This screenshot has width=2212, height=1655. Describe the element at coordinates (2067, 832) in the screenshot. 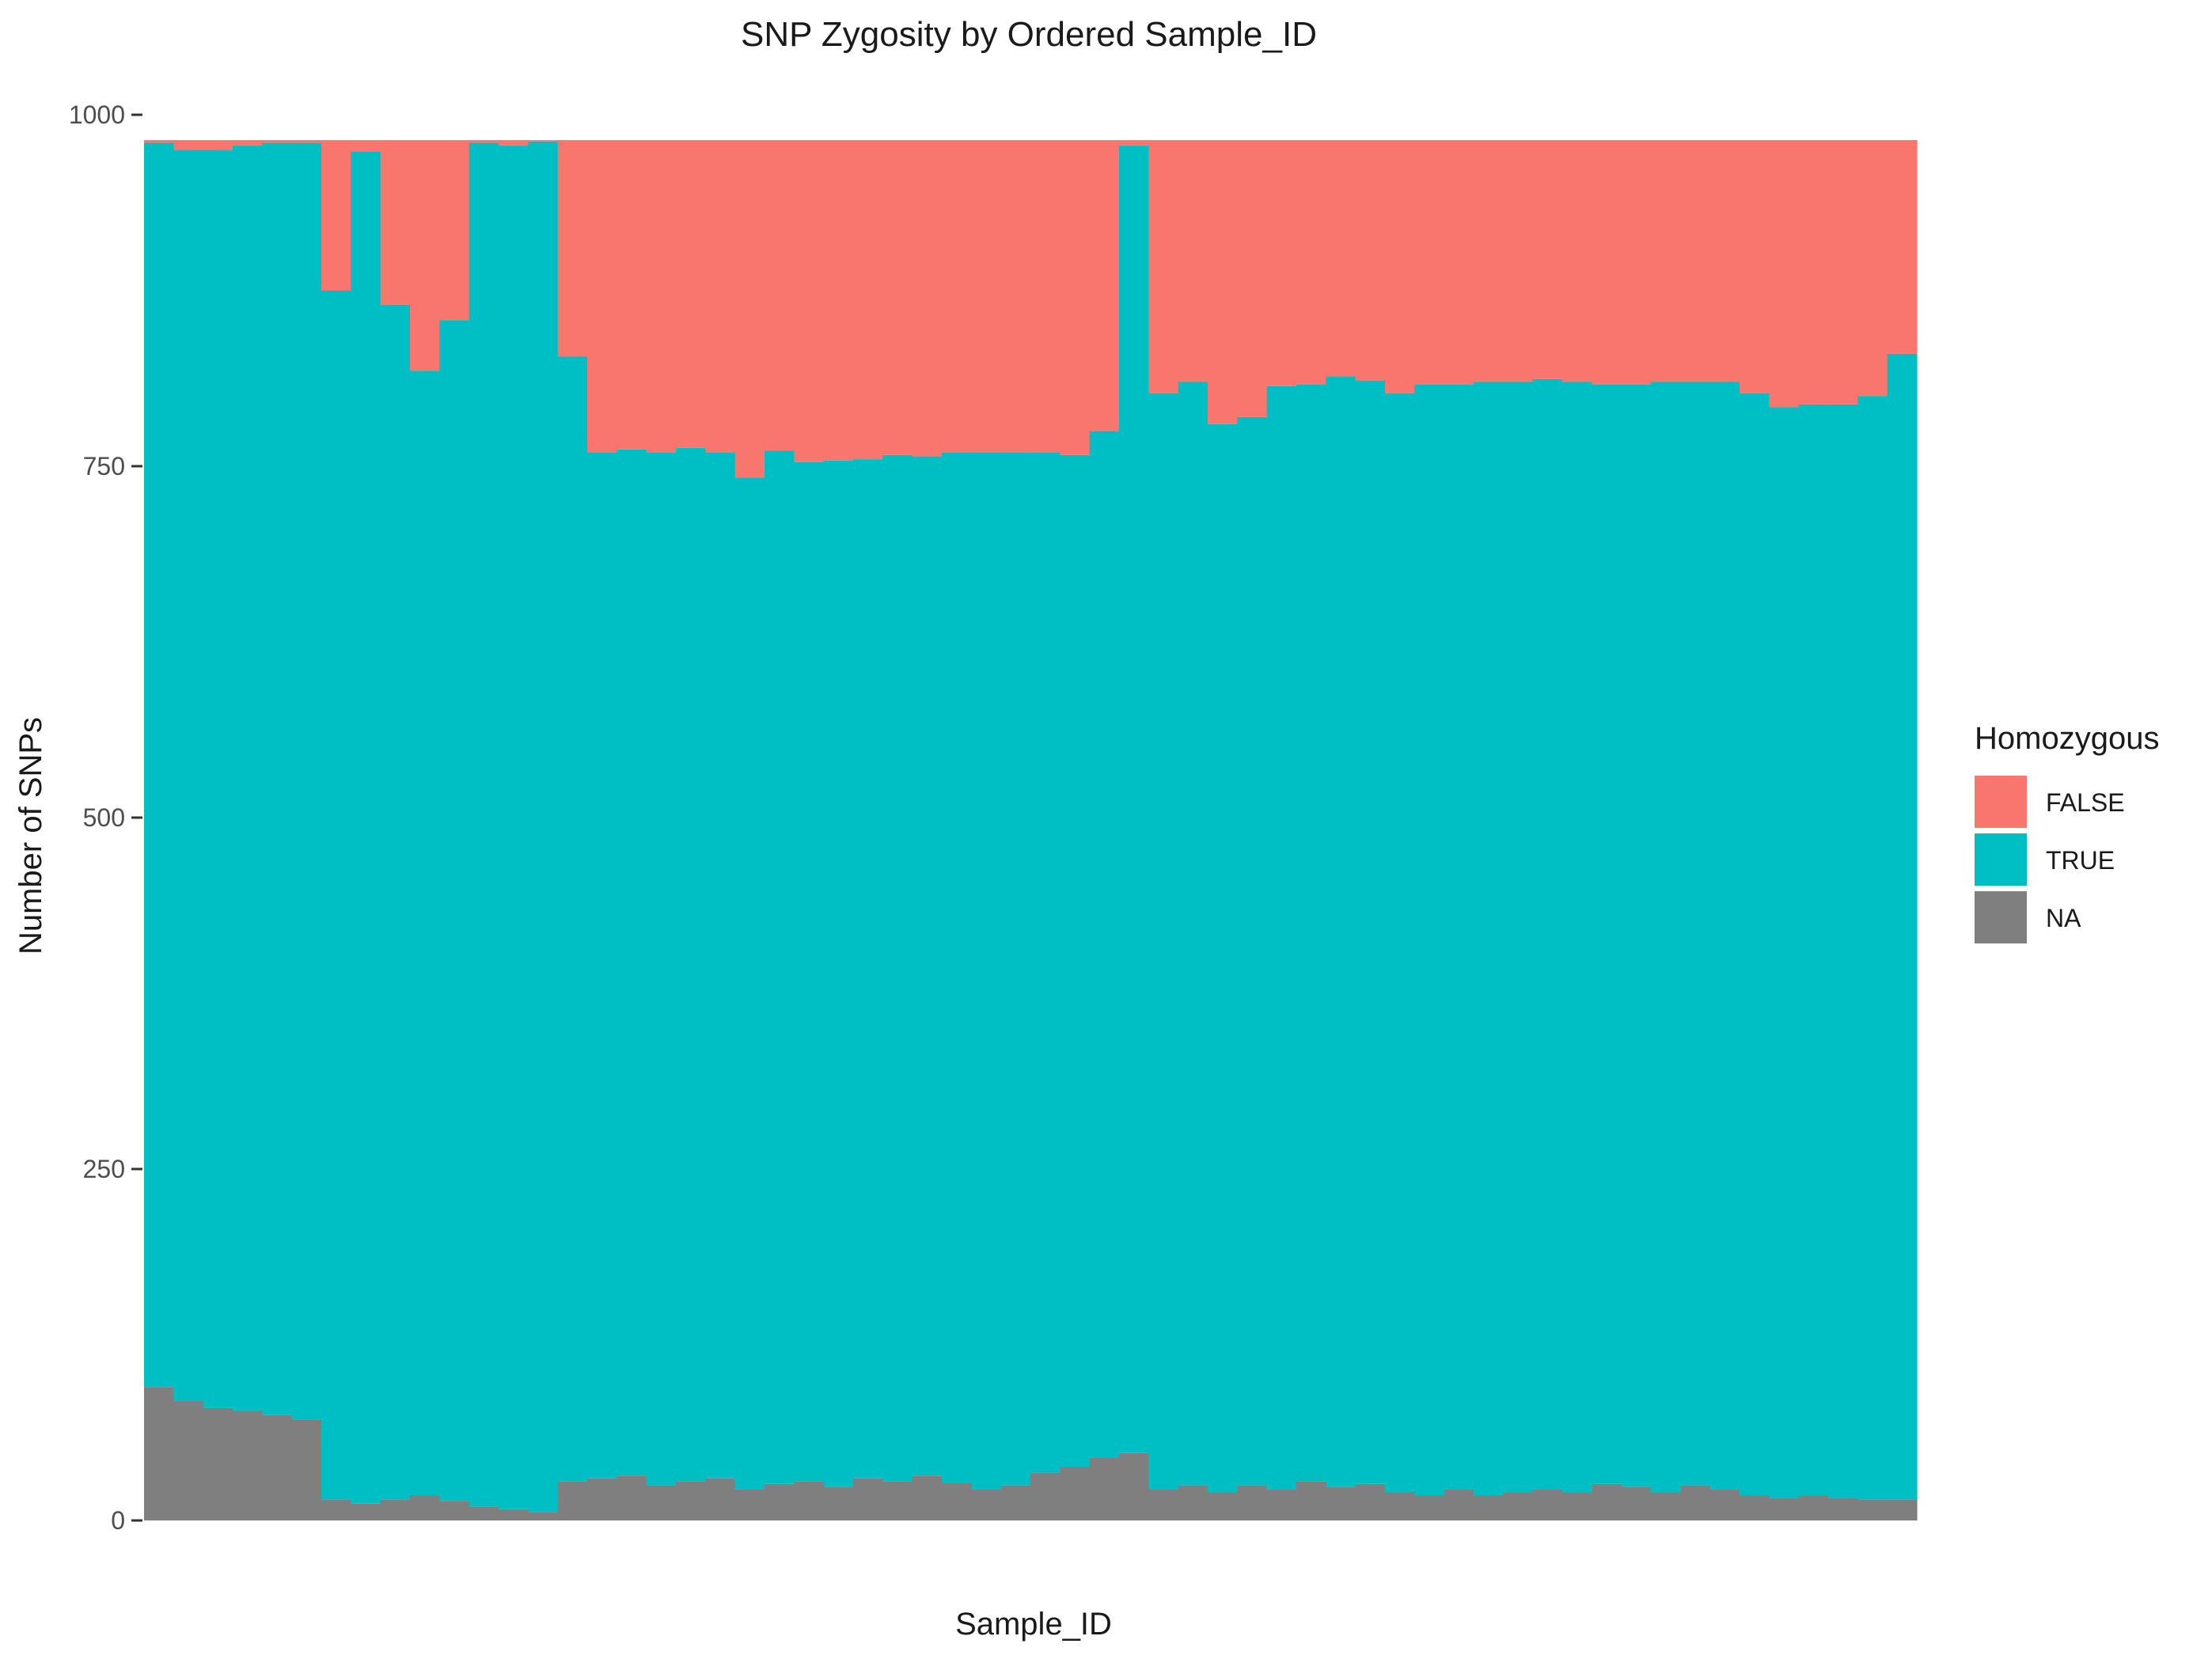

I see `legend: Homozygous FALSE TRUE NA` at that location.